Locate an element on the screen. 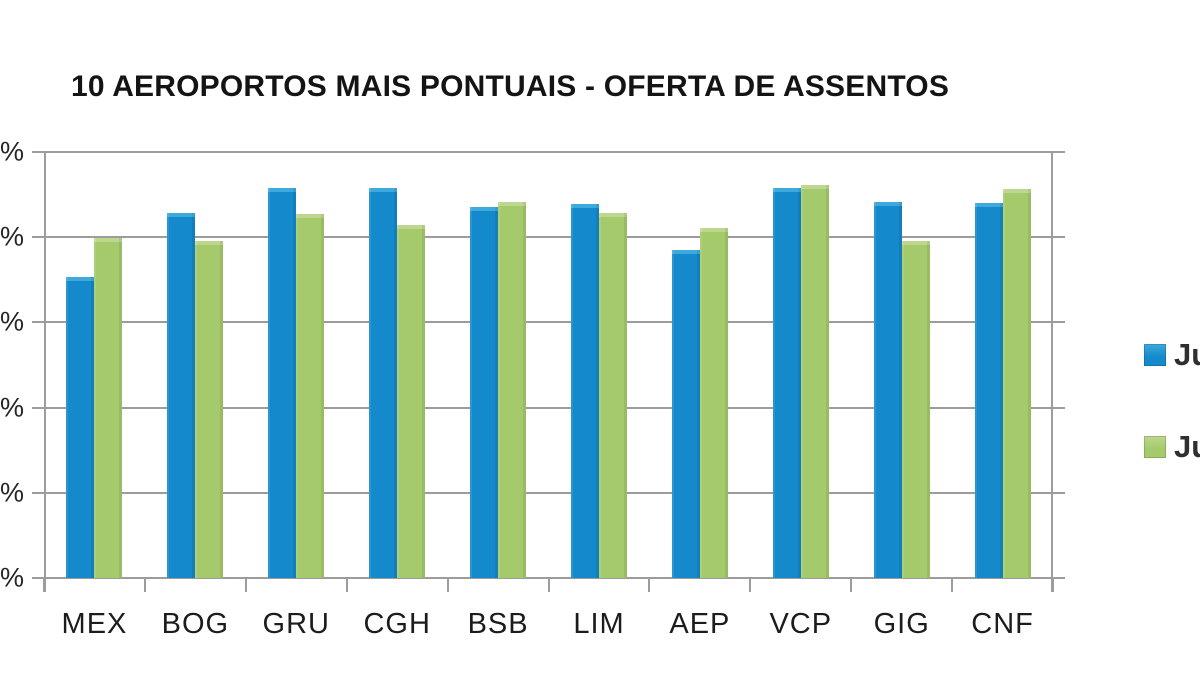 This screenshot has height=675, width=1200. bar-gig-series2 is located at coordinates (915, 409).